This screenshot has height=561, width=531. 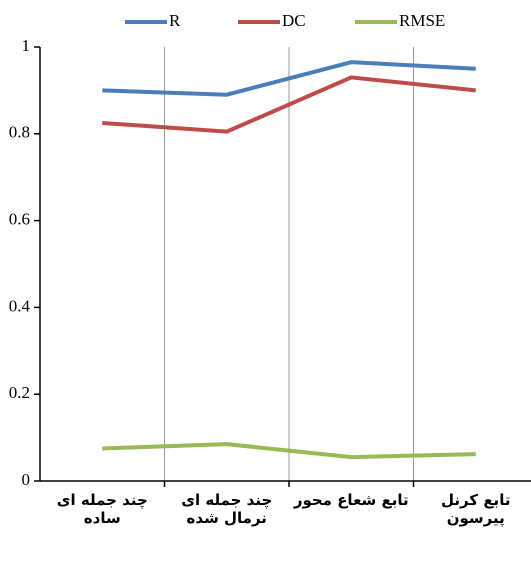 I want to click on x-tick-label: تابع کرنل پیرسون, so click(x=476, y=509).